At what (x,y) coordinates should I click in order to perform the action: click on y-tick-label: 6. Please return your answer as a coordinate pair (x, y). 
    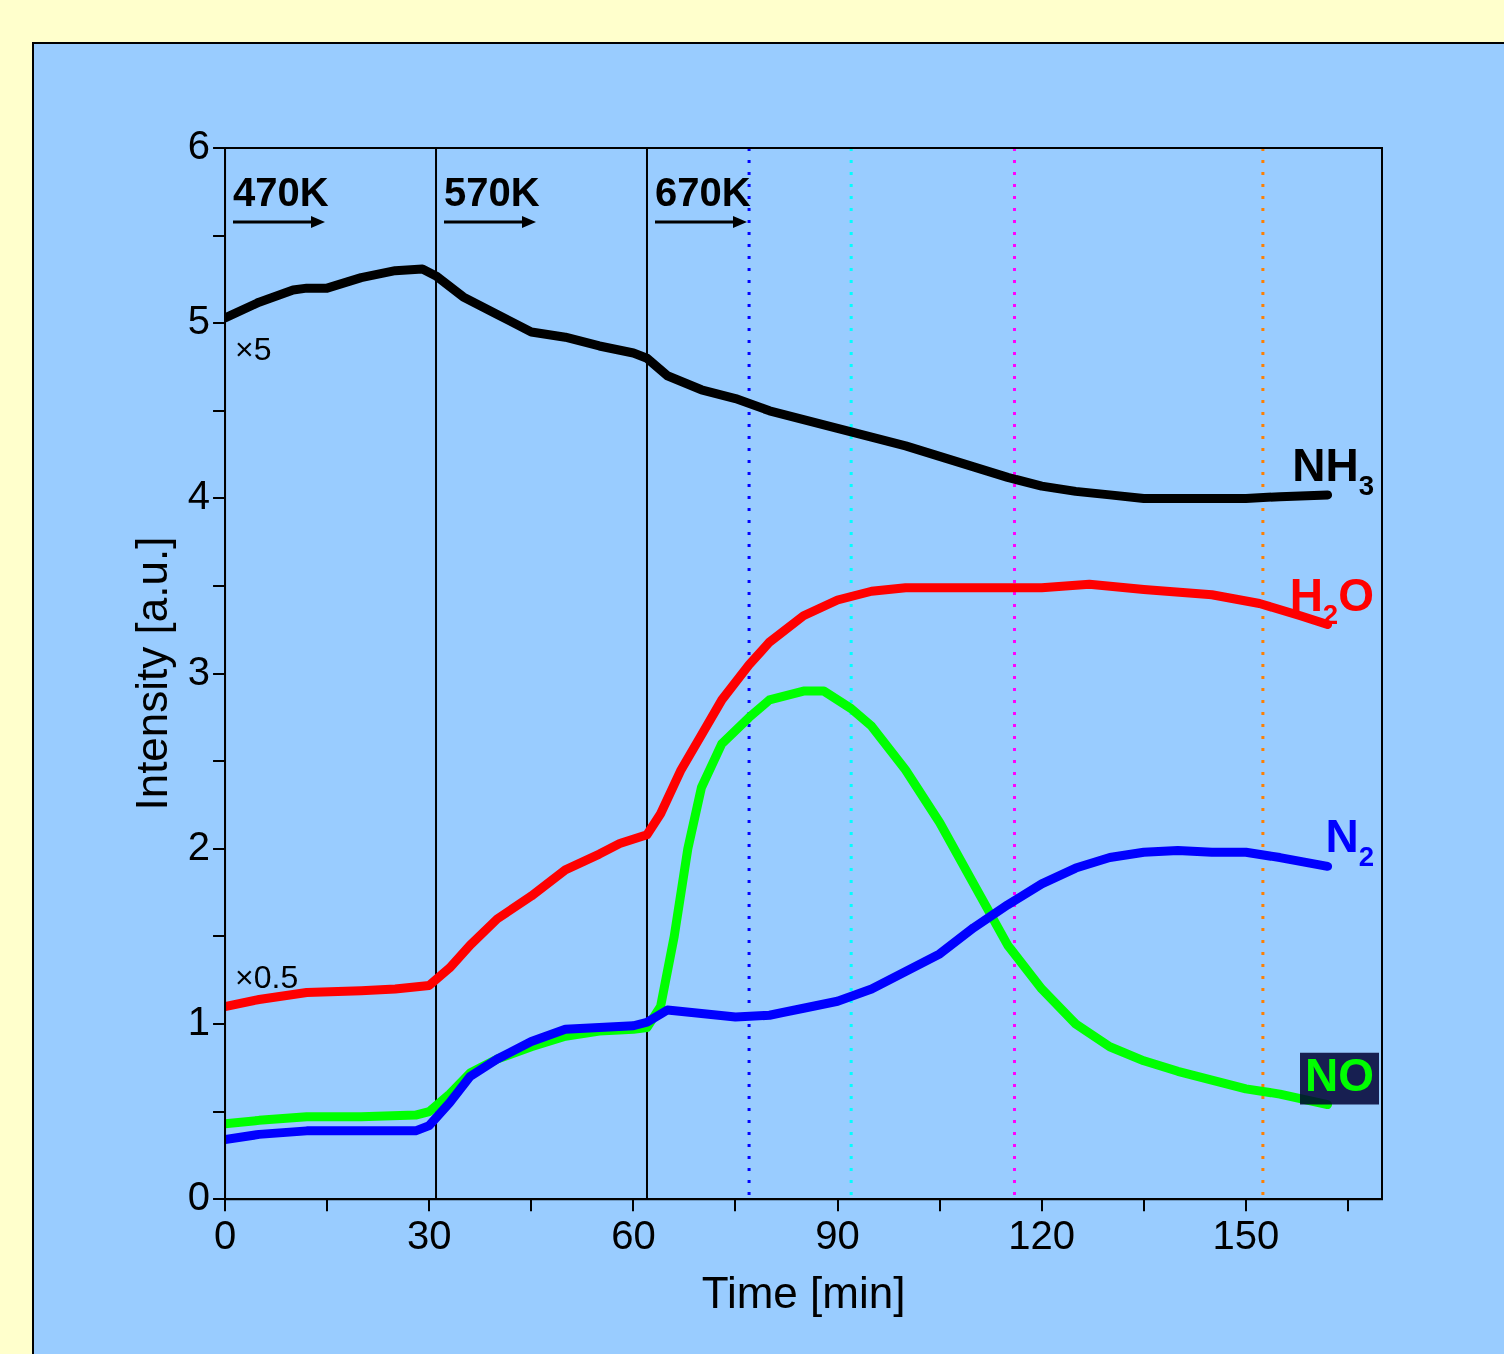
    Looking at the image, I should click on (199, 145).